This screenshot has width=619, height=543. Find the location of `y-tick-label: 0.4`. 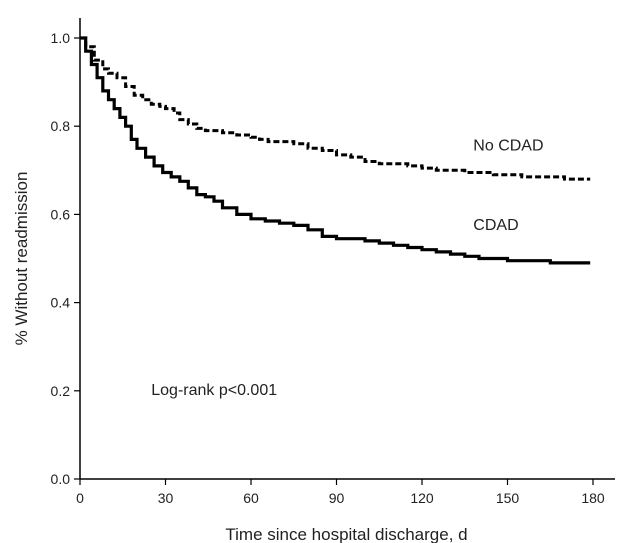

y-tick-label: 0.4 is located at coordinates (61, 303).